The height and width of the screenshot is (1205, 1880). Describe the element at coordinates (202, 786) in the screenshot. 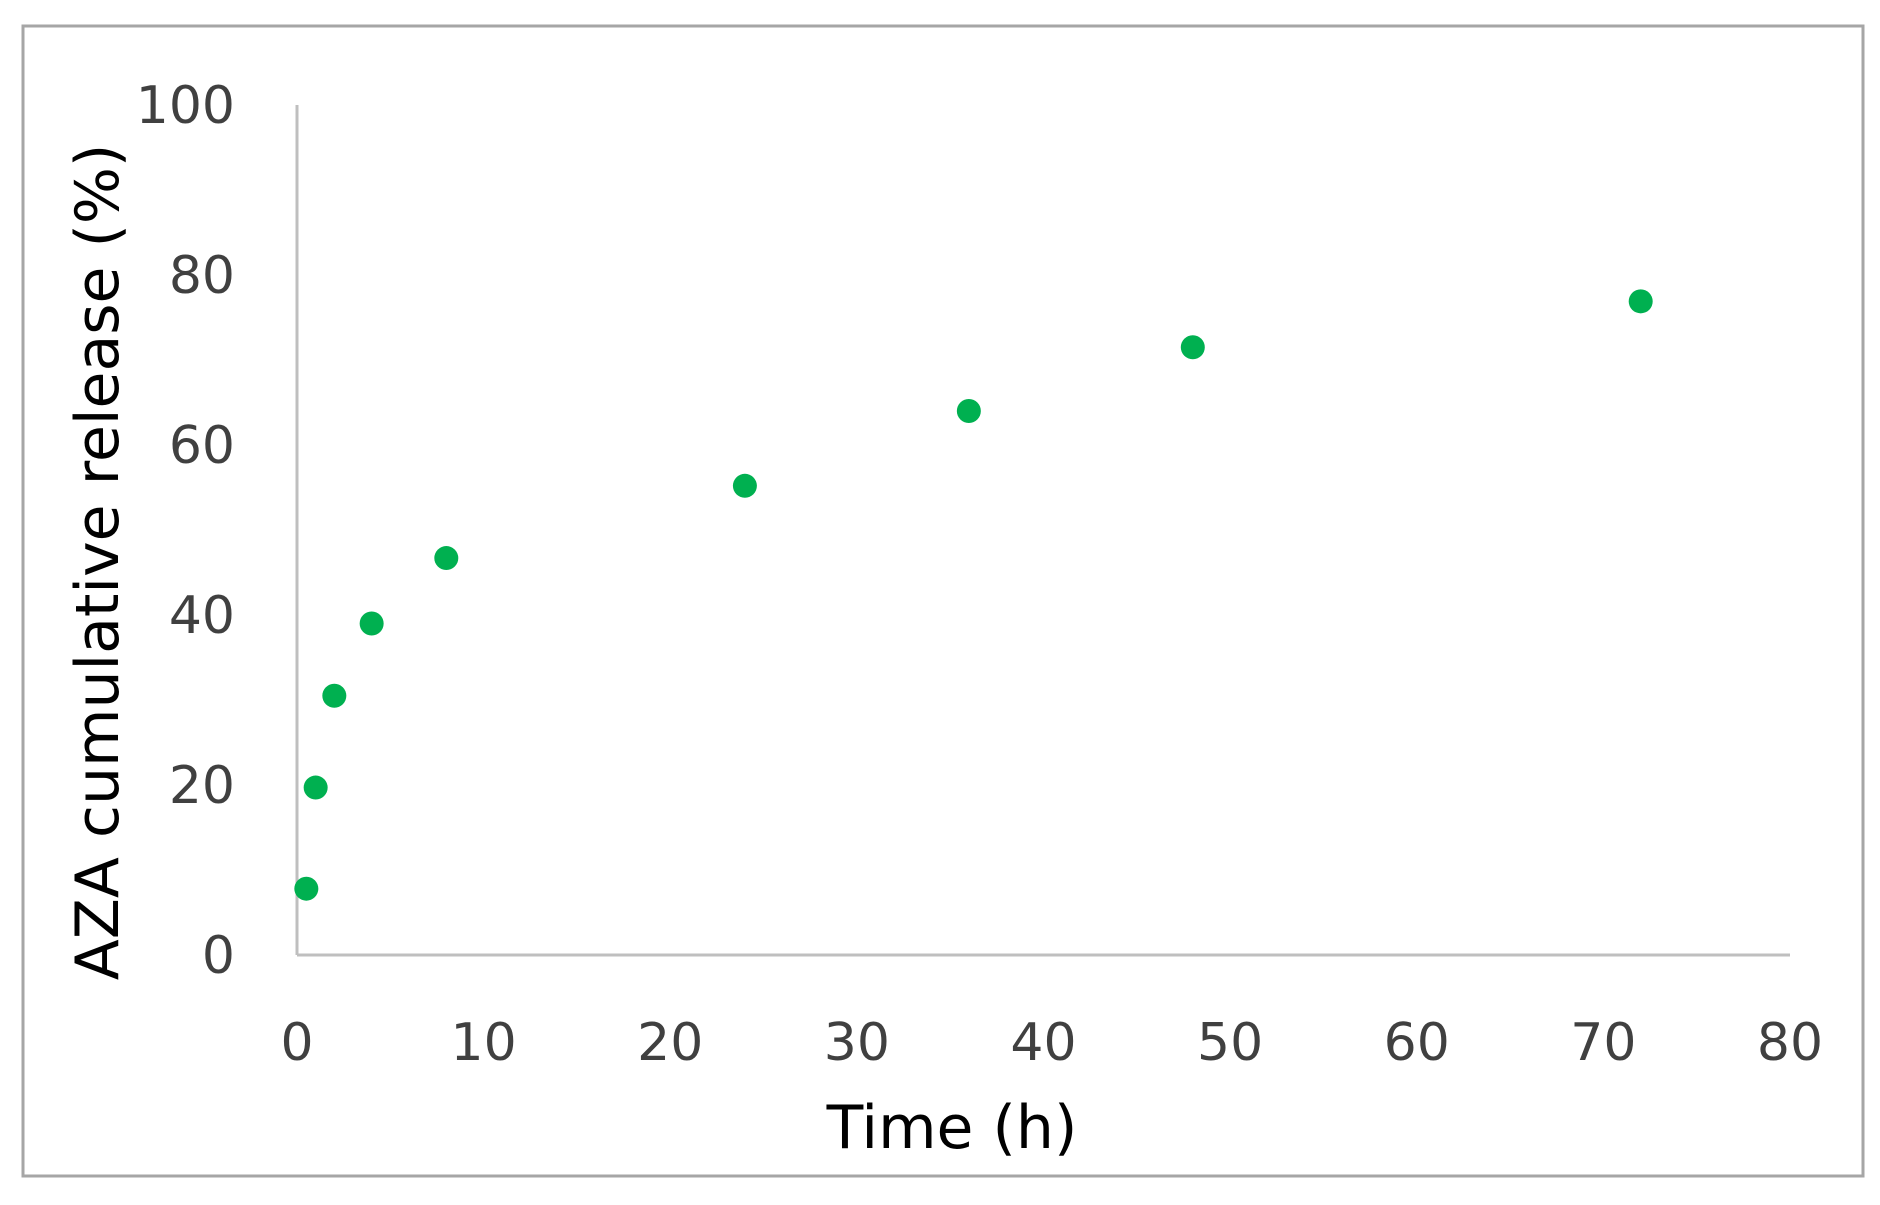

I see `y-tick-label: 20` at that location.